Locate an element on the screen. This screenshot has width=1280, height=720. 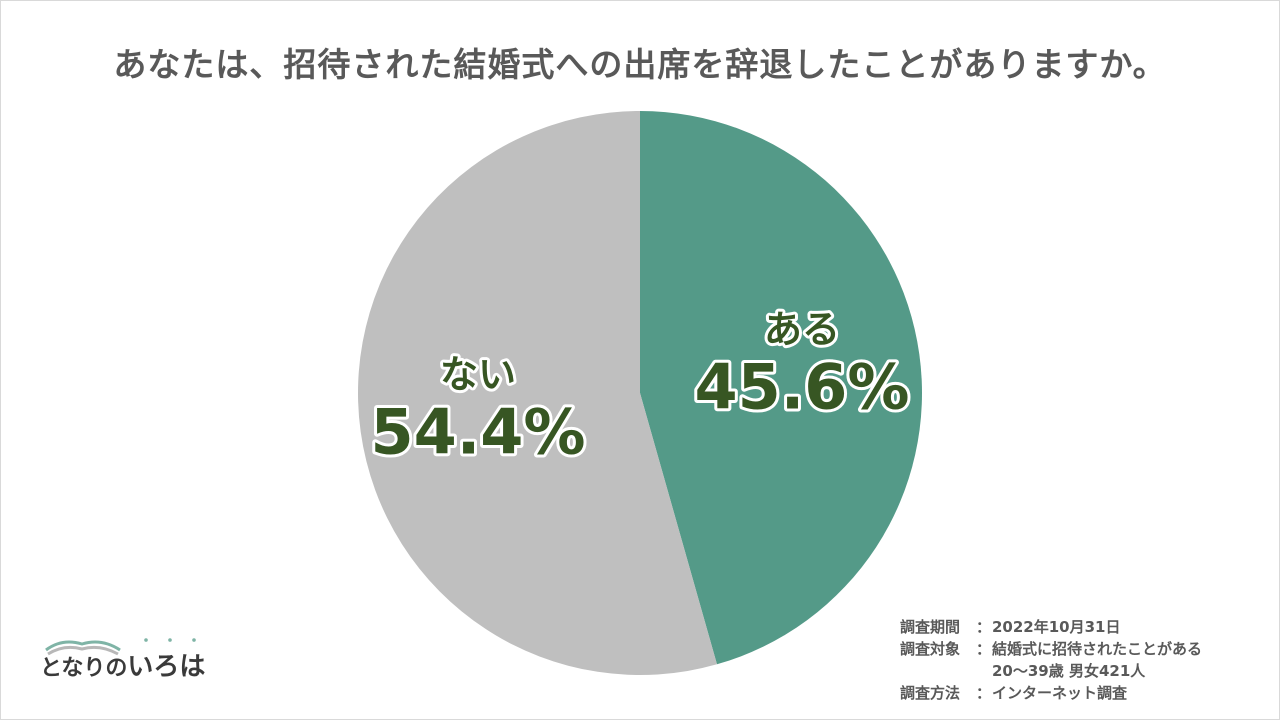
note-target-continued: 20～39歳 男女421人 is located at coordinates (1051, 671).